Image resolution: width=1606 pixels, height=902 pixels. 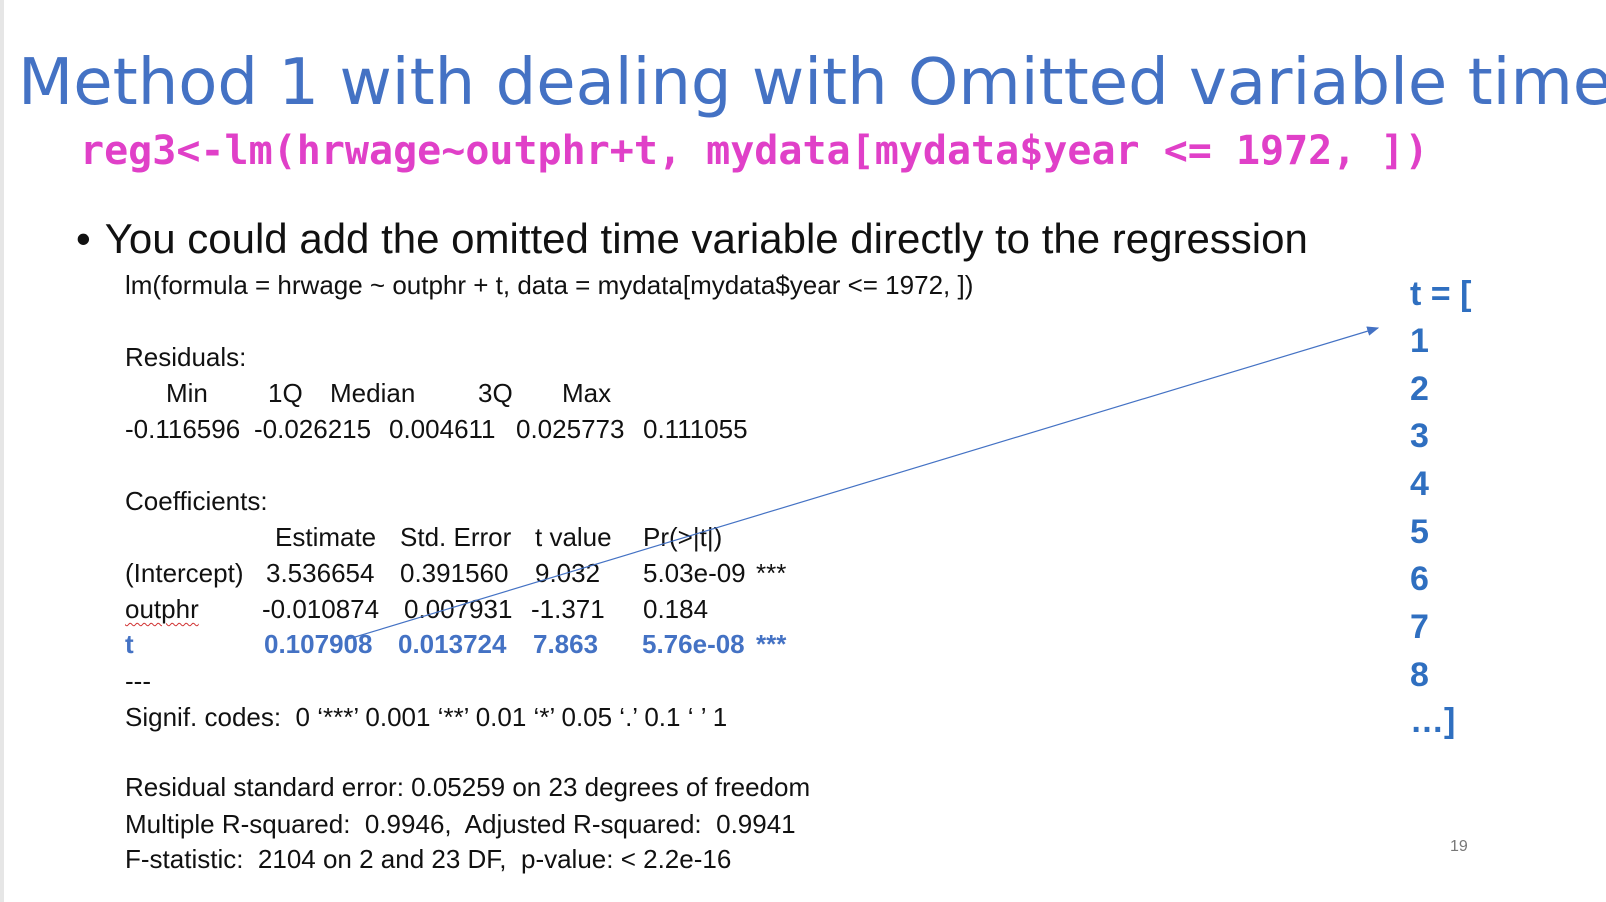 What do you see at coordinates (587, 393) in the screenshot?
I see `residuals-header-max: Max` at bounding box center [587, 393].